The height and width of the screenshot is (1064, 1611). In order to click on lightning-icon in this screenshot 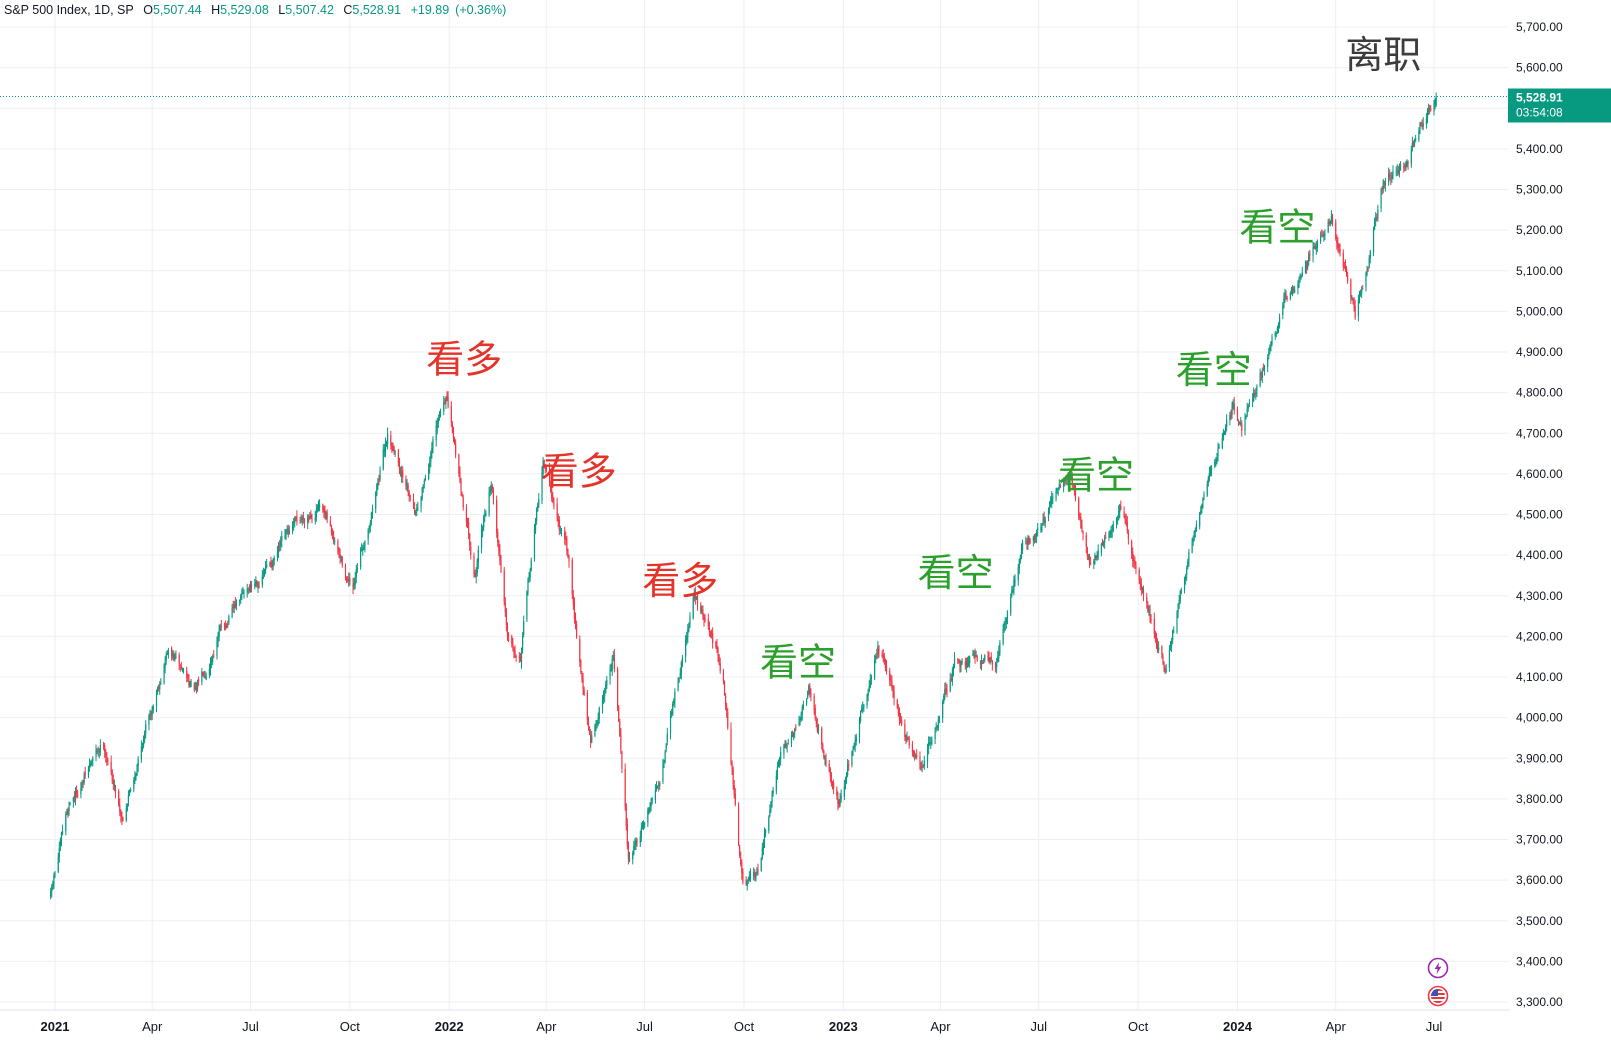, I will do `click(1438, 968)`.